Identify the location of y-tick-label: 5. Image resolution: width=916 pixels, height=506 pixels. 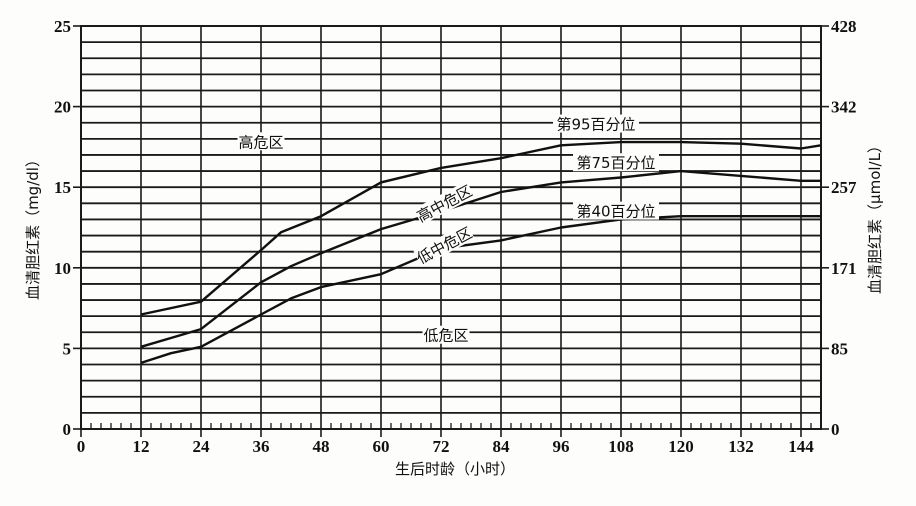
(67, 348).